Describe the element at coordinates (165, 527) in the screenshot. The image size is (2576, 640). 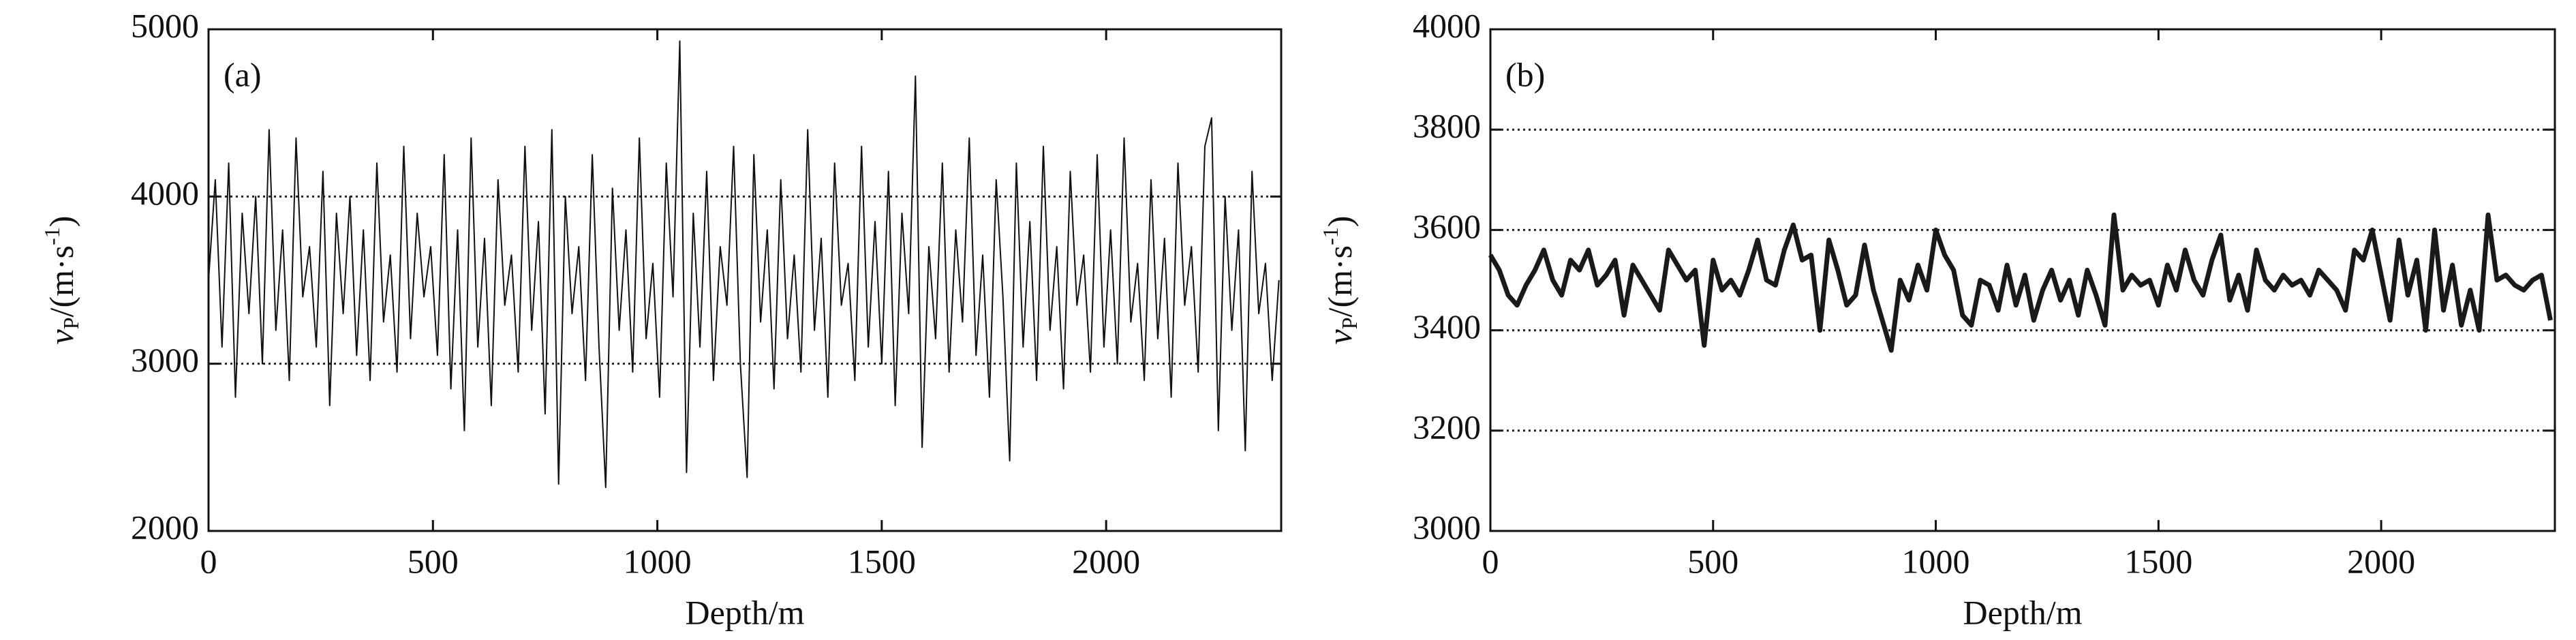
I see `y-tick-label: 2000` at that location.